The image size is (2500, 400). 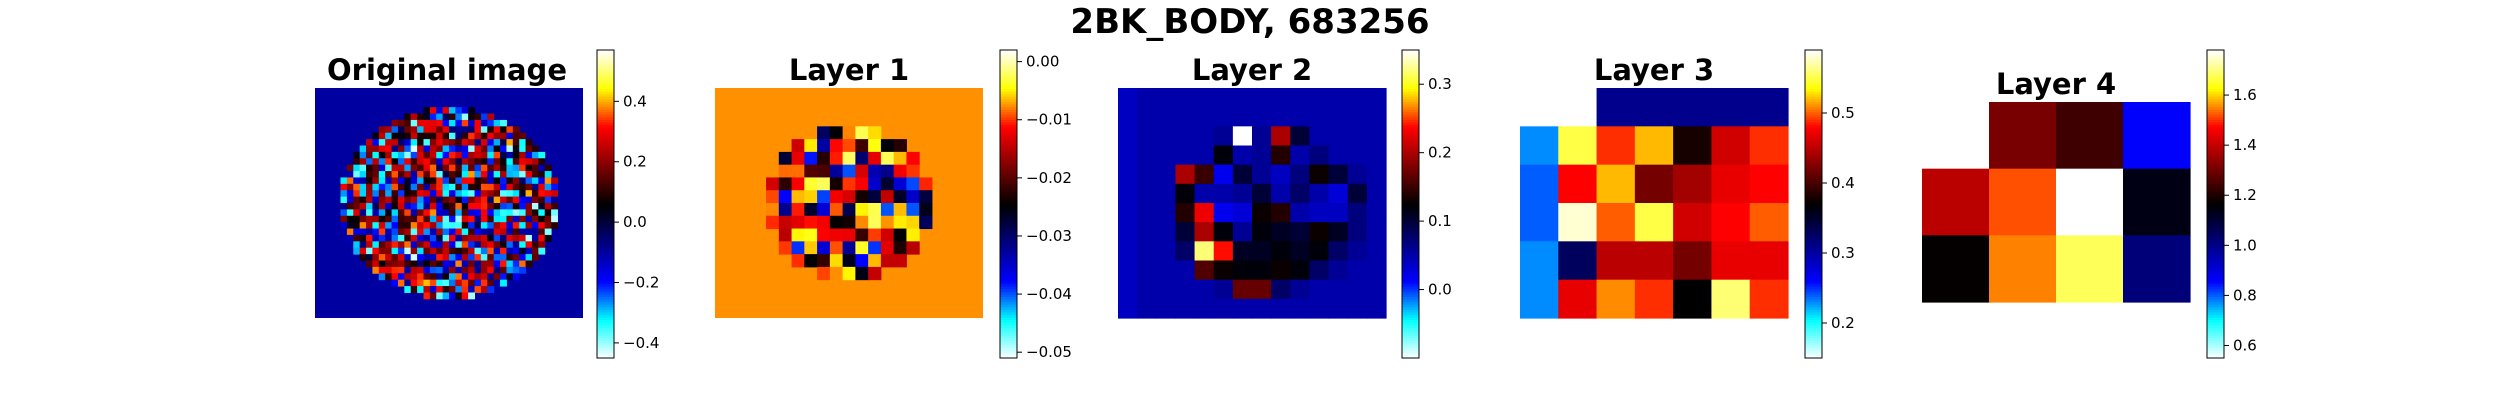 What do you see at coordinates (1252, 70) in the screenshot?
I see `panel-title-layer-2: Layer 2` at bounding box center [1252, 70].